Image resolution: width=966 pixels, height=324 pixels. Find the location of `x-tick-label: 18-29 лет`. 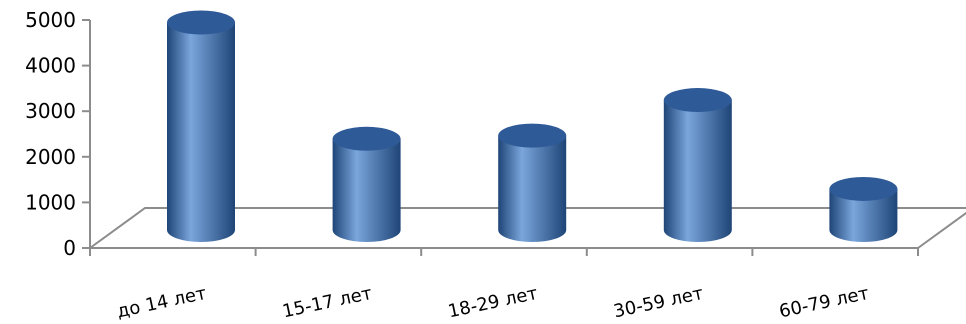

x-tick-label: 18-29 лет is located at coordinates (492, 302).